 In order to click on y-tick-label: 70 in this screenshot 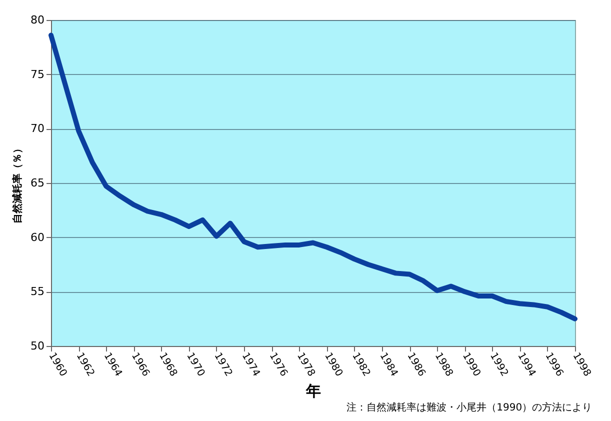, I will do `click(37, 129)`.